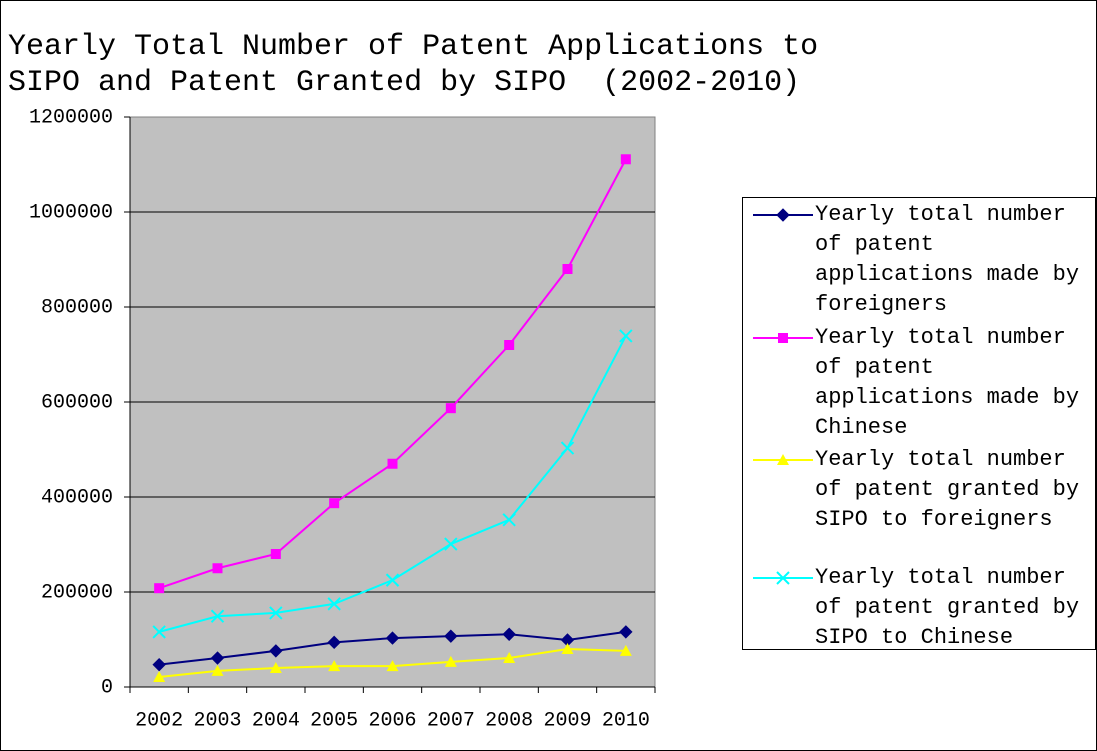  I want to click on y-tick-label: 400000, so click(77, 497).